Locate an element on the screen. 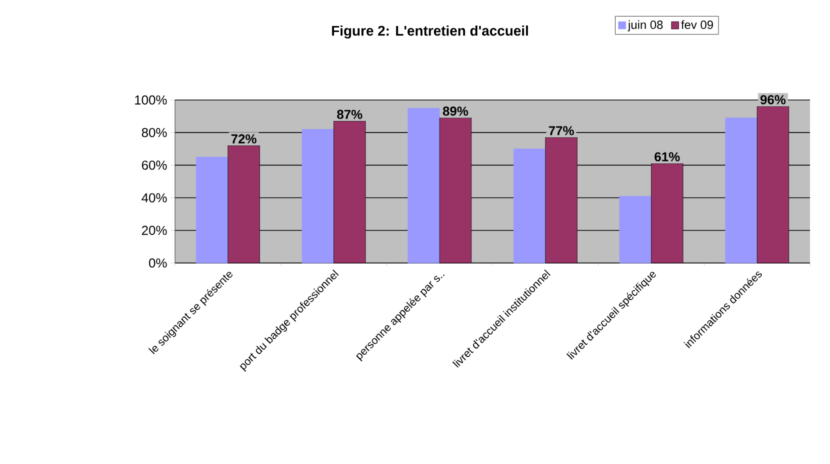  y-tick-label: 80% is located at coordinates (154, 133).